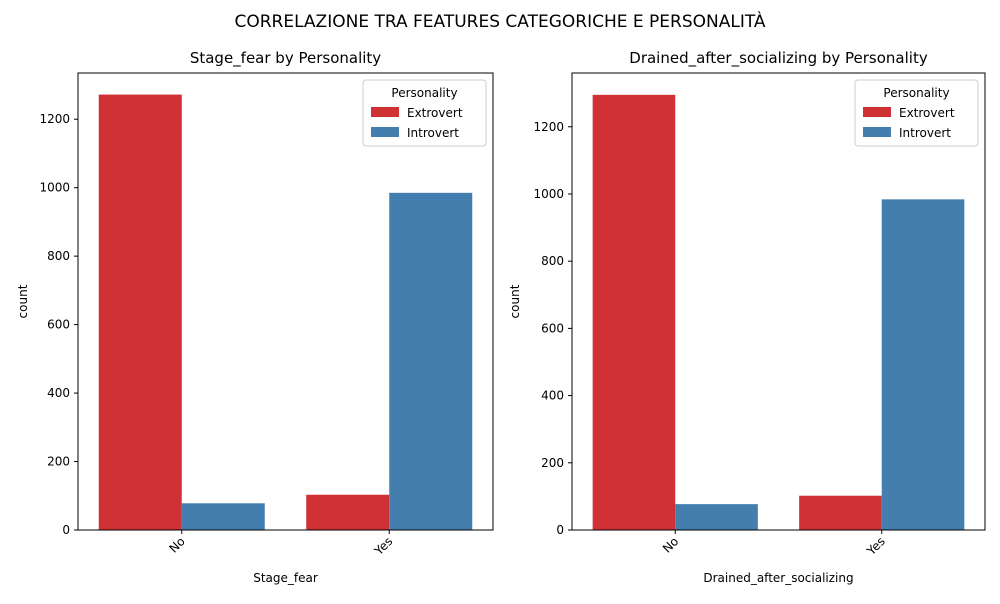 The height and width of the screenshot is (604, 1000). What do you see at coordinates (285, 578) in the screenshot?
I see `x-axis-label: Stage_fear` at bounding box center [285, 578].